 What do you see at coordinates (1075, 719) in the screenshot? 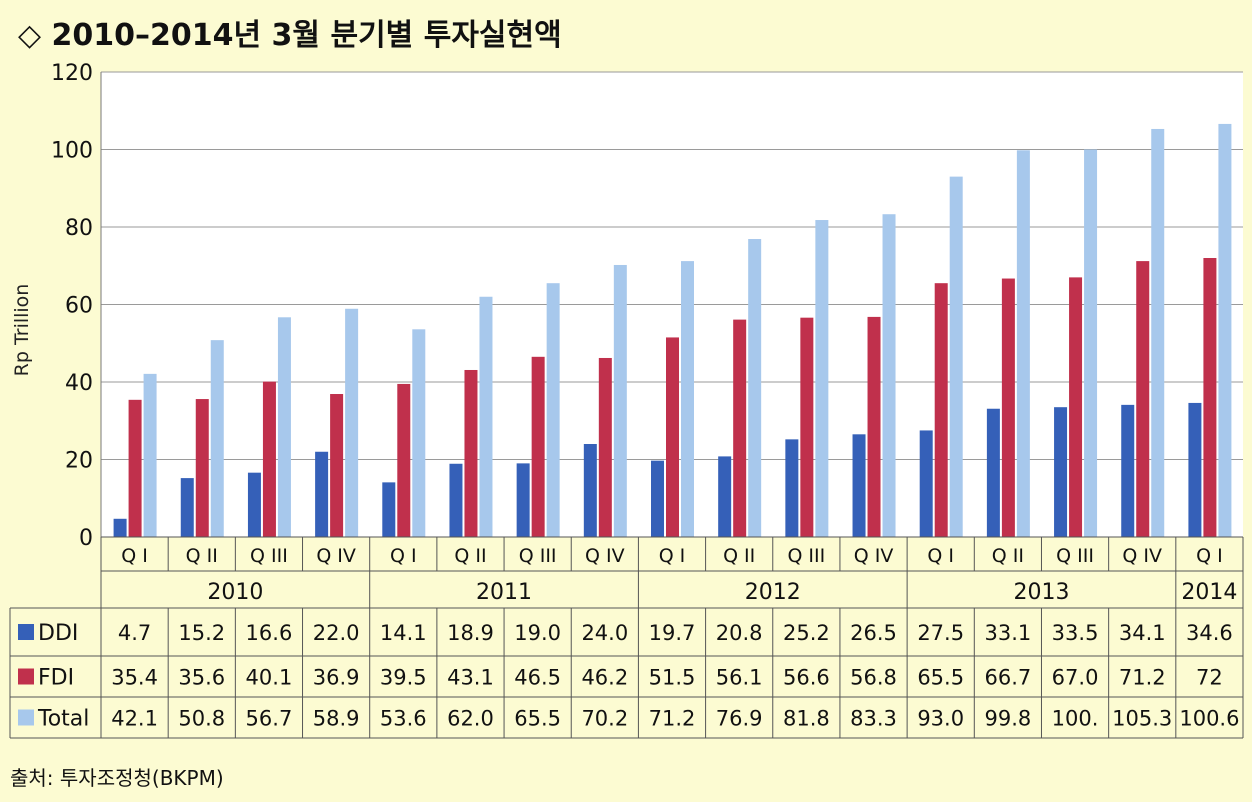
I see `data-label-total: 100.` at bounding box center [1075, 719].